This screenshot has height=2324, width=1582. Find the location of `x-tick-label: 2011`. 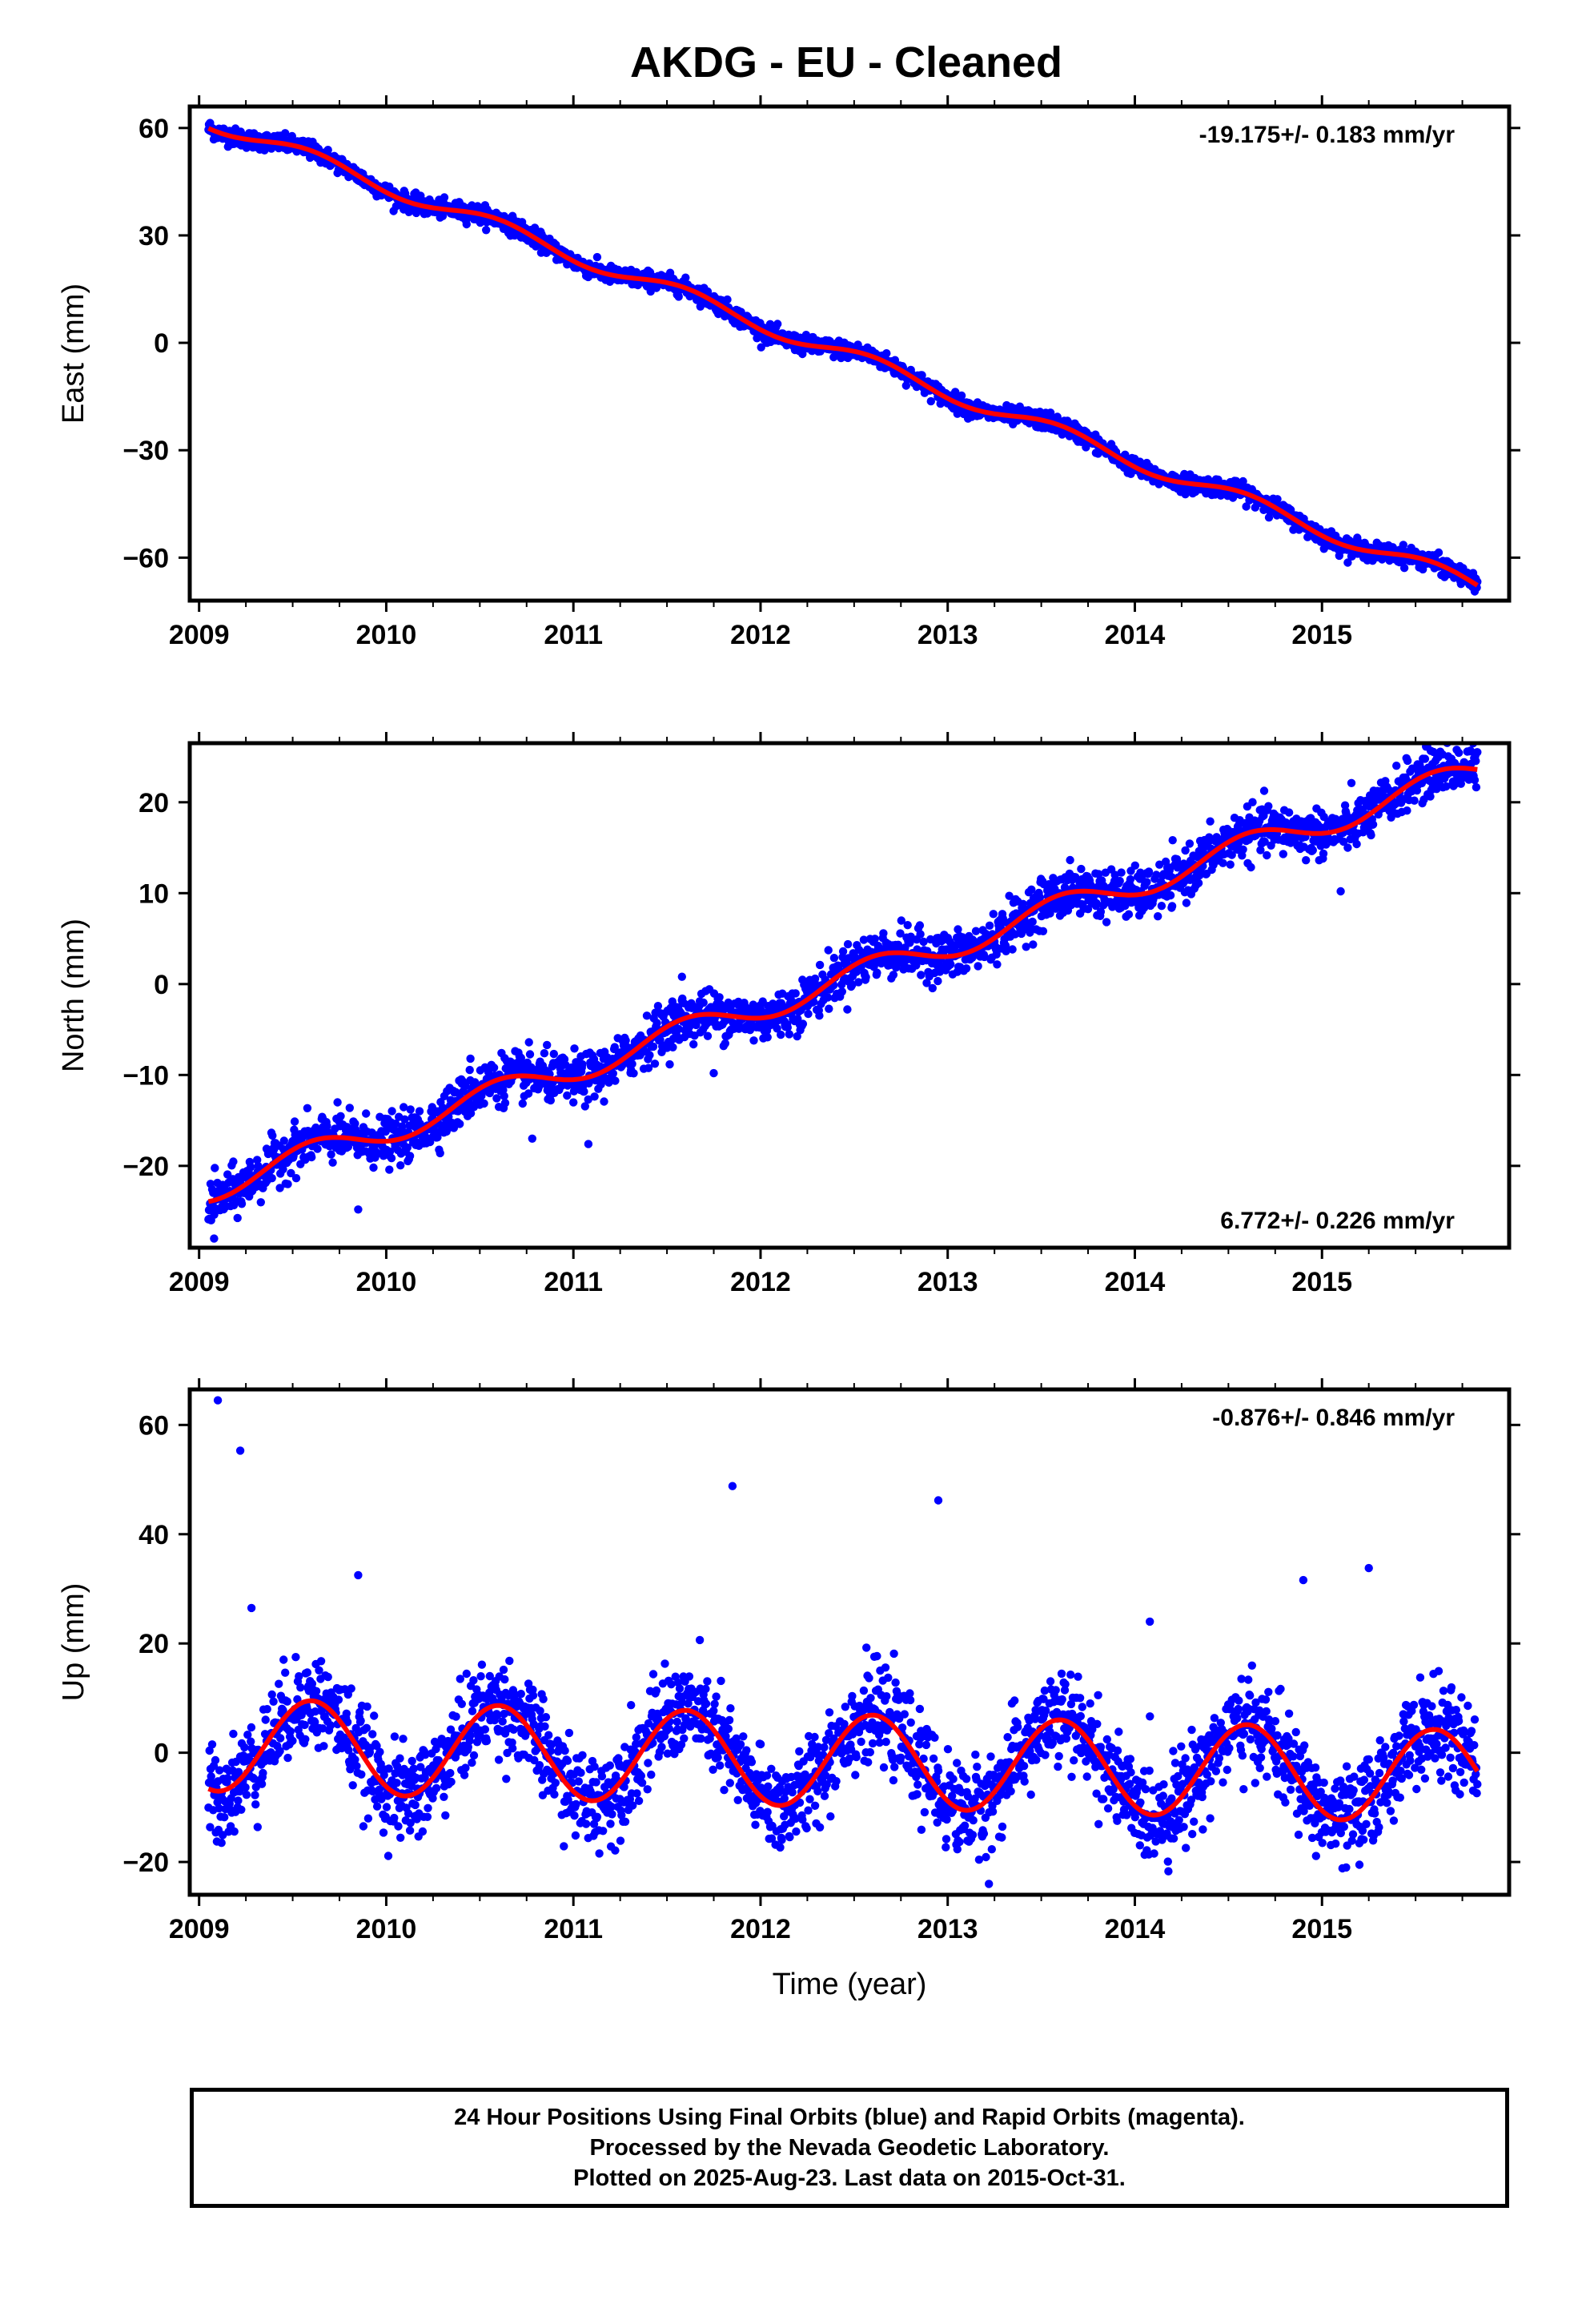

x-tick-label: 2011 is located at coordinates (574, 635).